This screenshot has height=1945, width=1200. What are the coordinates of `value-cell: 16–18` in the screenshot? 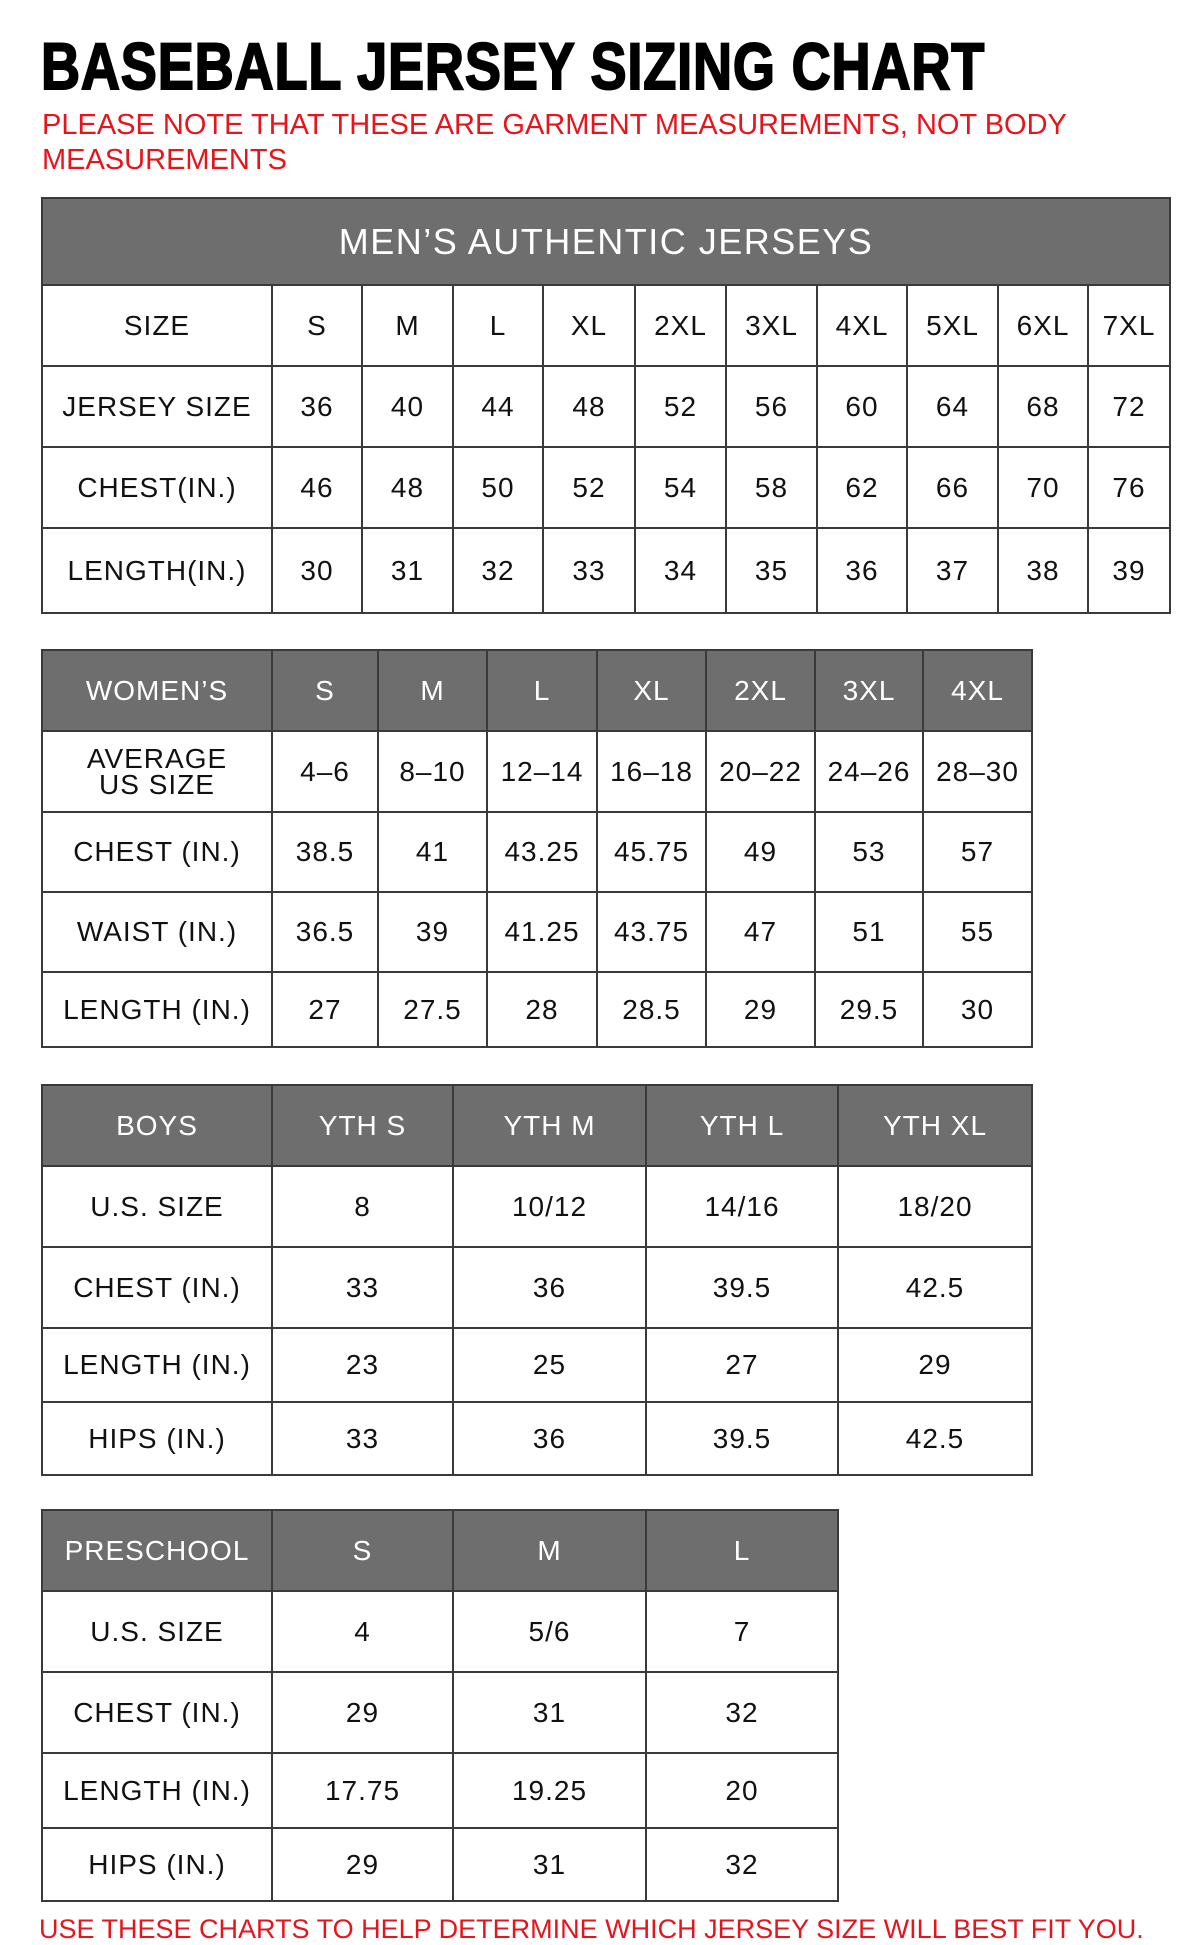 It's located at (651, 771).